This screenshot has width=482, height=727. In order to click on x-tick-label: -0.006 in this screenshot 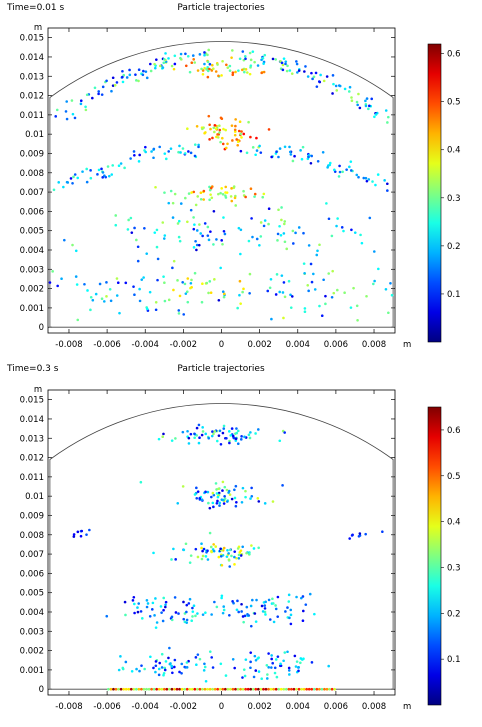, I will do `click(106, 345)`.